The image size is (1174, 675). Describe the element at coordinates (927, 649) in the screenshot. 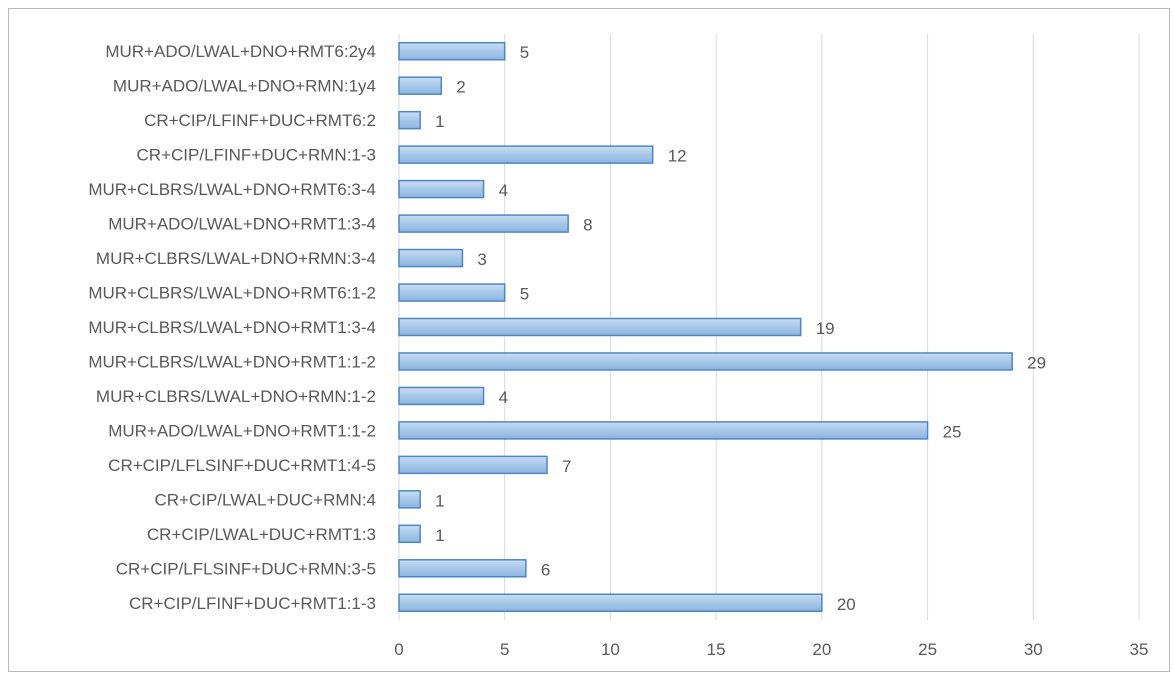

I see `x-tick-label: 25` at that location.